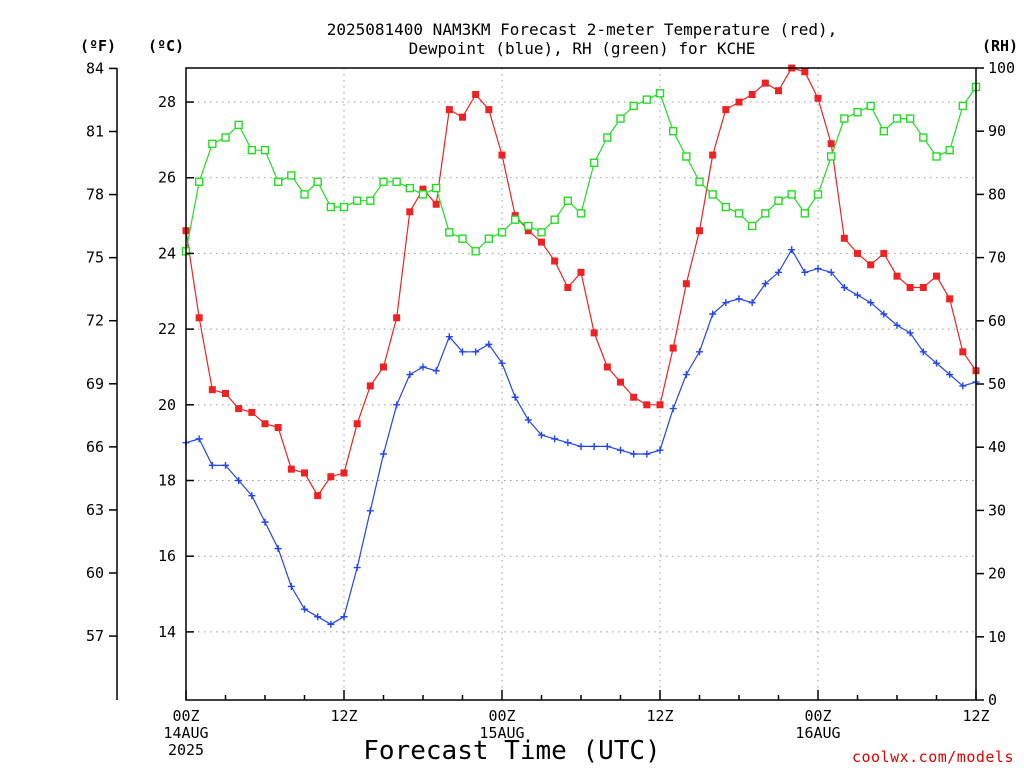 The width and height of the screenshot is (1024, 768). What do you see at coordinates (817, 733) in the screenshot?
I see `x-tick-label: 16AUG` at bounding box center [817, 733].